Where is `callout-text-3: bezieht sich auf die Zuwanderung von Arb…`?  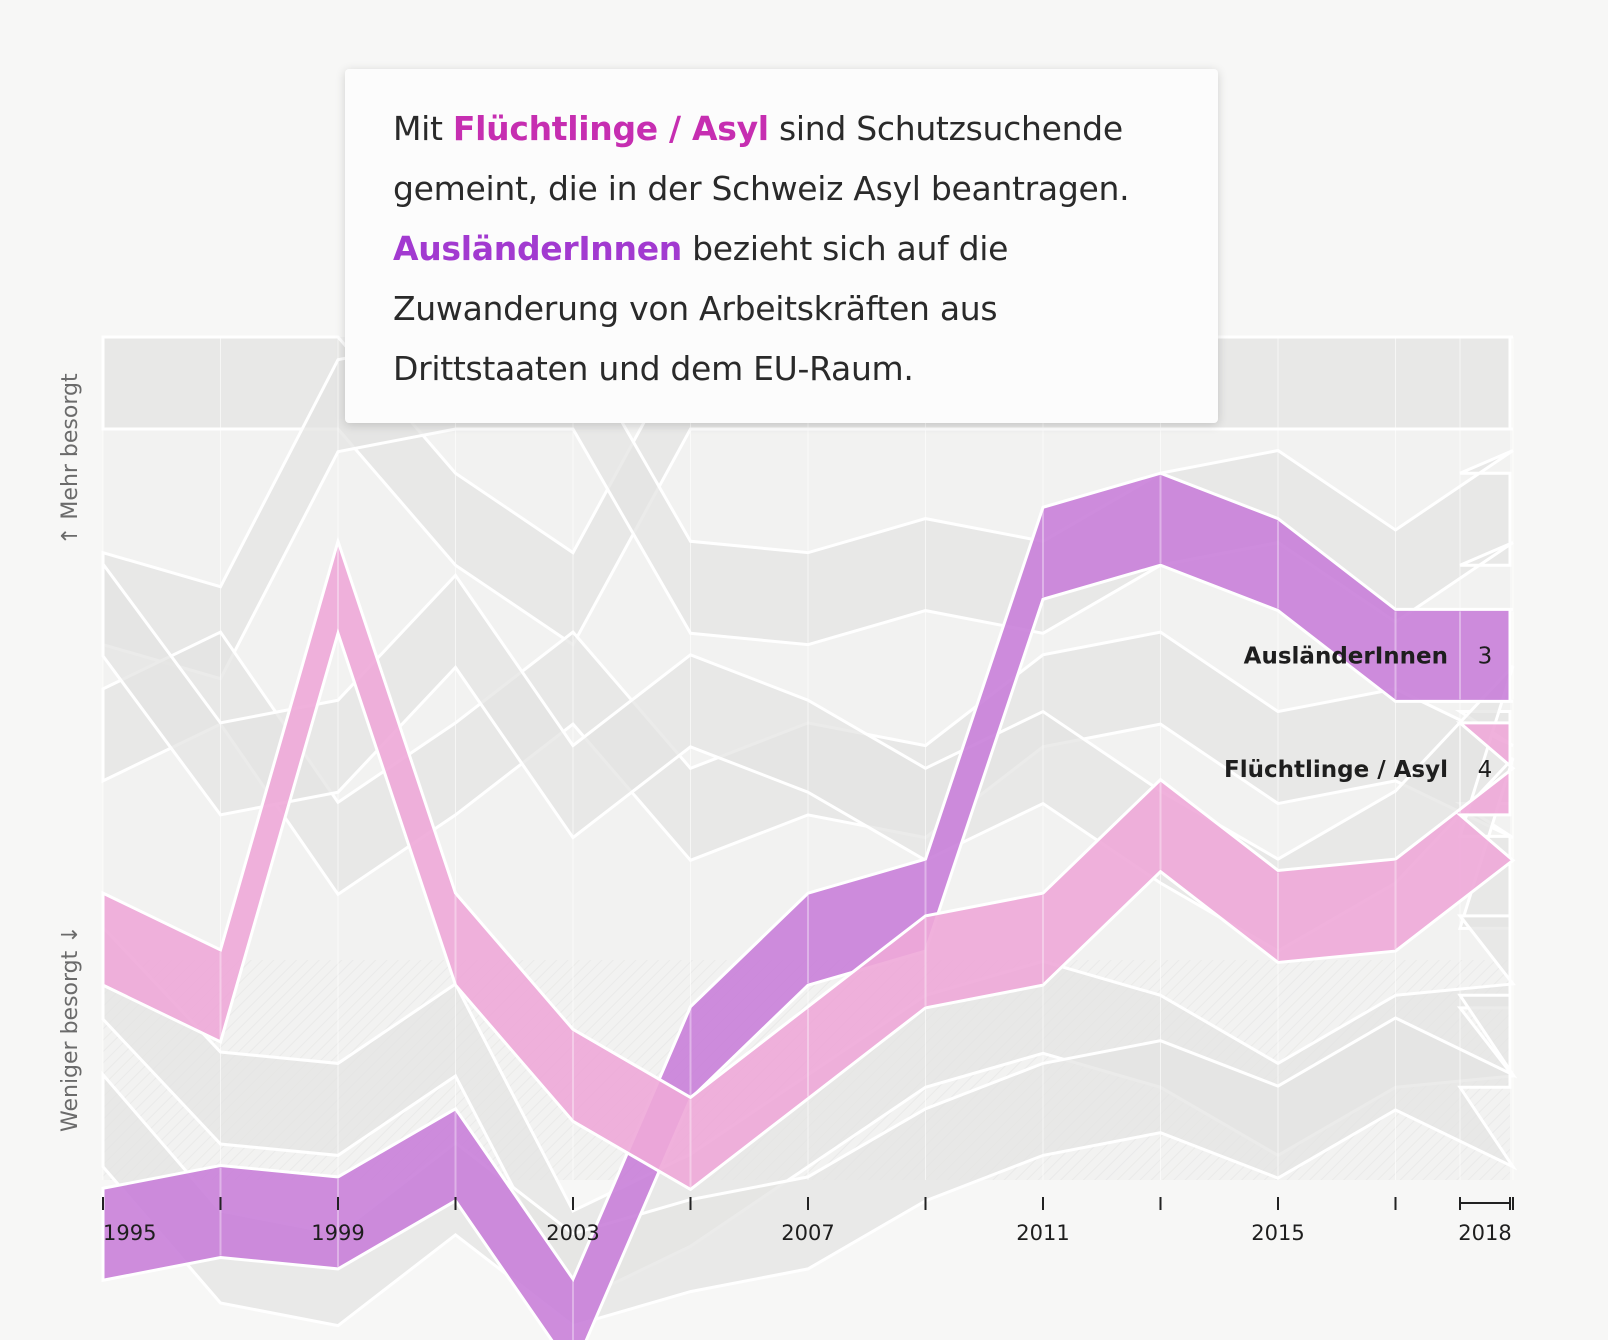
callout-text-3: bezieht sich auf die Zuwanderung von Arb… is located at coordinates (701, 308).